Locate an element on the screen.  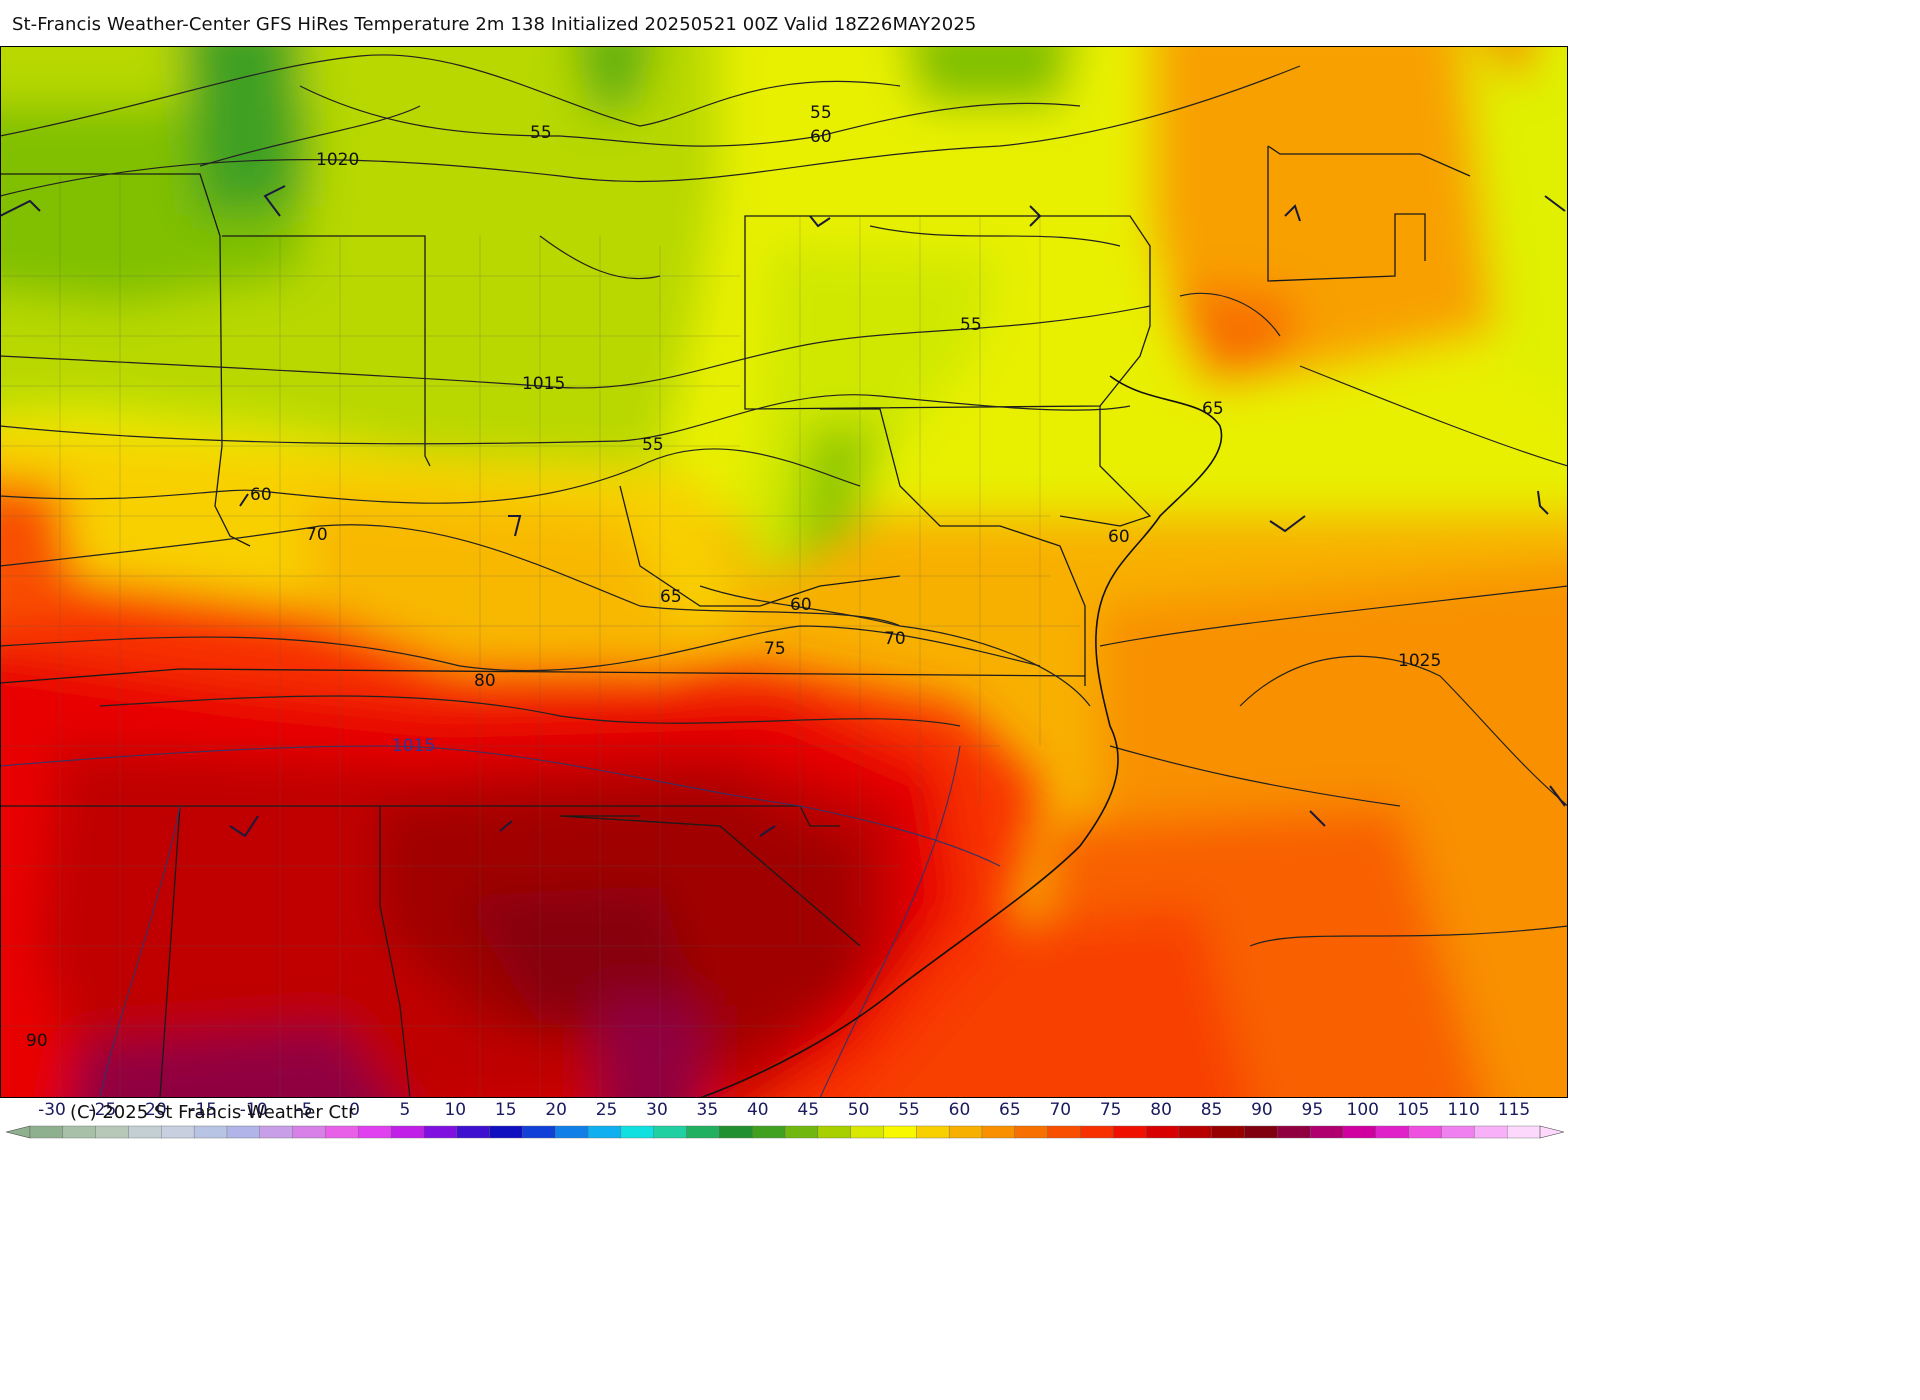
isobar-lines is located at coordinates (500, 921).